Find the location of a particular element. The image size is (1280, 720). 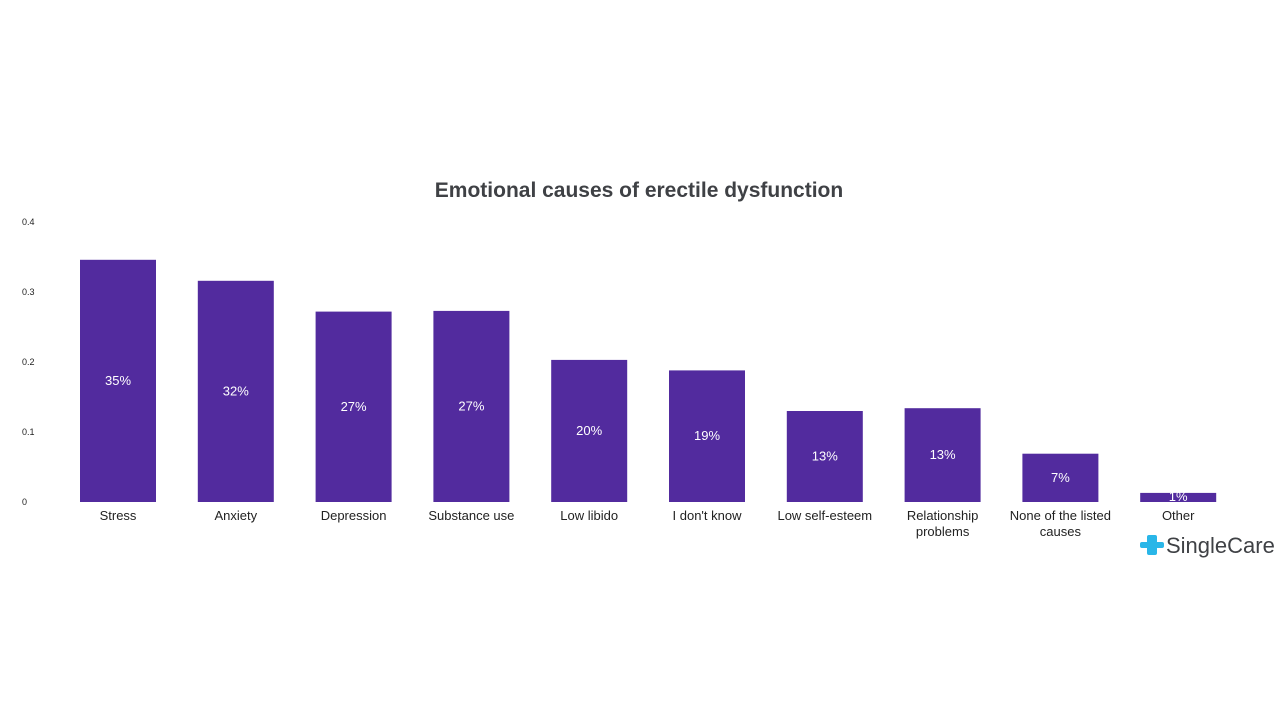

x-tick-label-line: Substance use is located at coordinates (471, 515).